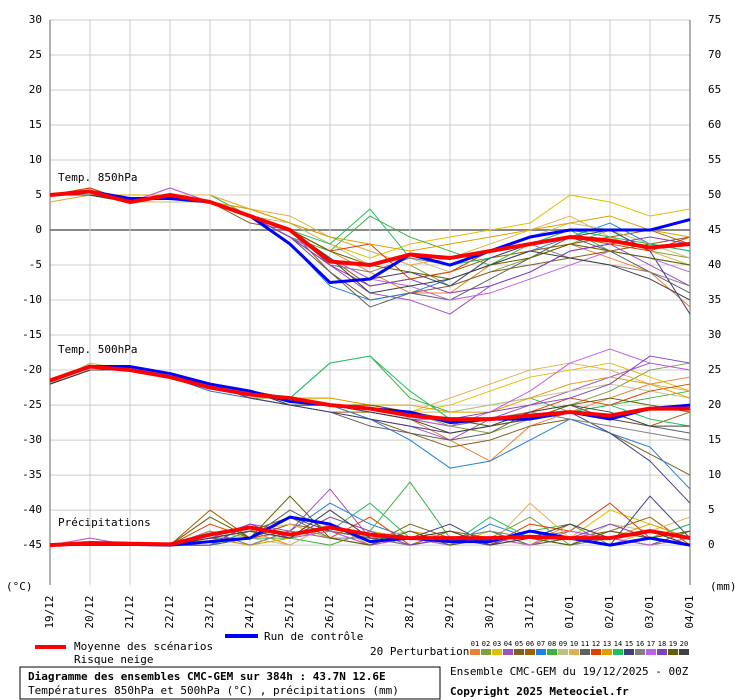 This screenshot has height=700, width=740. Describe the element at coordinates (169, 611) in the screenshot. I see `x-tick-label: 22/12` at that location.